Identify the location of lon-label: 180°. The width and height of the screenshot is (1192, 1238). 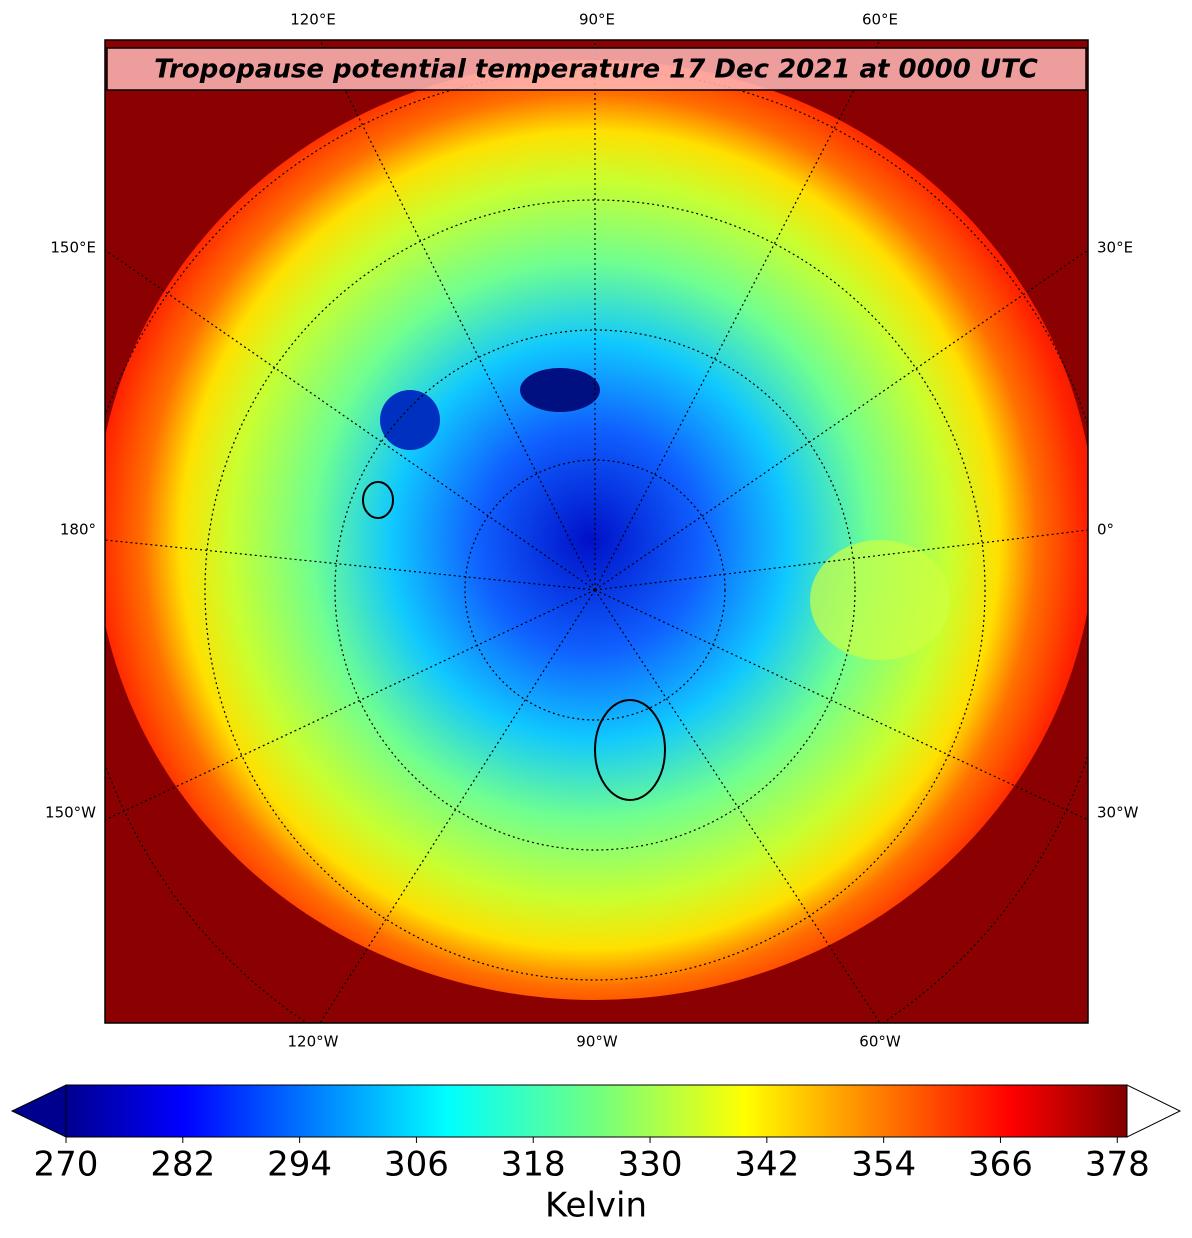
(78, 530).